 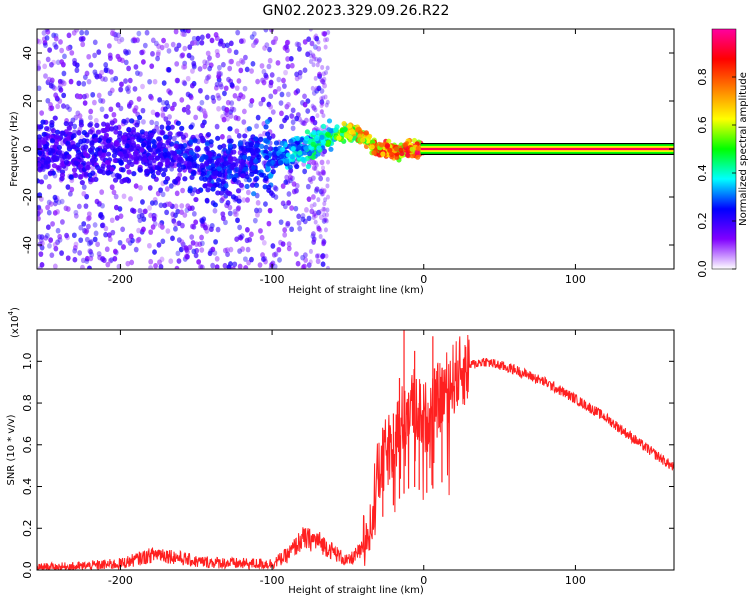 I want to click on x-tick-label: 100, so click(x=575, y=580).